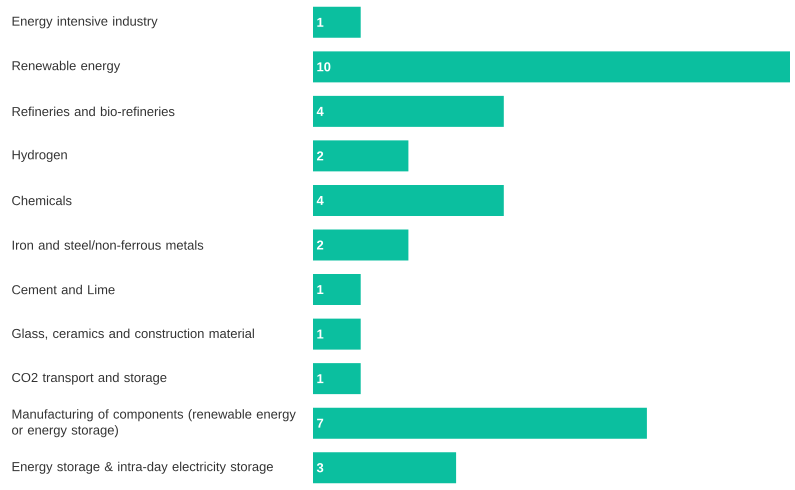 The height and width of the screenshot is (490, 795). What do you see at coordinates (93, 111) in the screenshot?
I see `y-tick-label: Refineries and bio-refineries` at bounding box center [93, 111].